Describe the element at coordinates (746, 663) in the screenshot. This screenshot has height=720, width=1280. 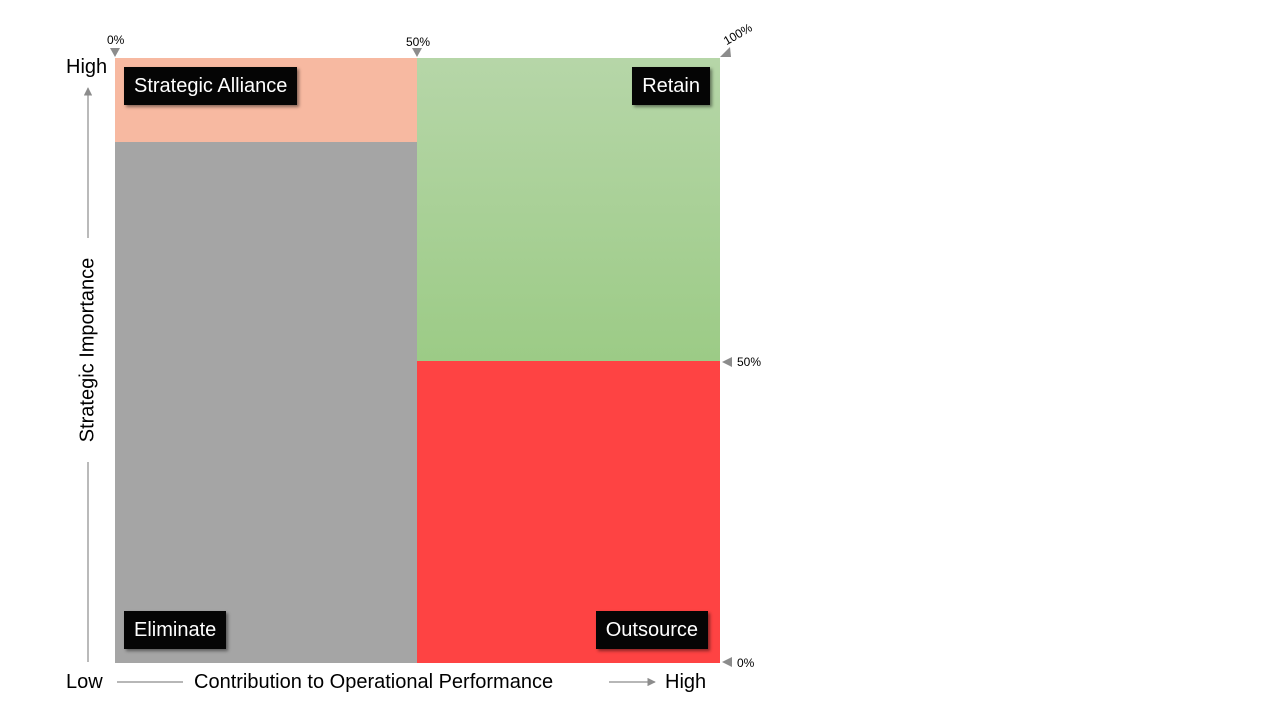
I see `y-tick-0: 0%` at that location.